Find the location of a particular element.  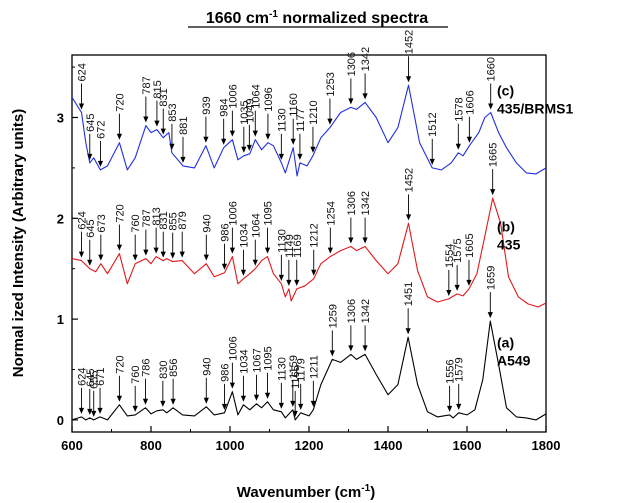

x-tick-label-1200: 1200 is located at coordinates (309, 445).